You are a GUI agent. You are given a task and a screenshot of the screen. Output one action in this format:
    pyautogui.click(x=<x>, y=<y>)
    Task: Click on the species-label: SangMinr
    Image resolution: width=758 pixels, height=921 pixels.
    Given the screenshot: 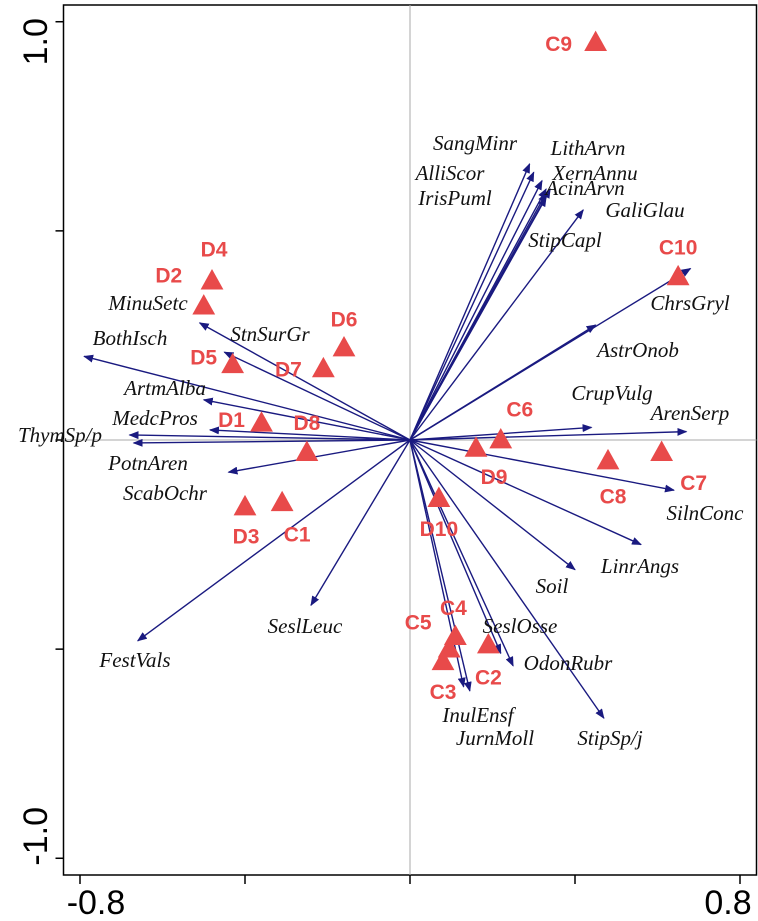 What is the action you would take?
    pyautogui.click(x=475, y=143)
    